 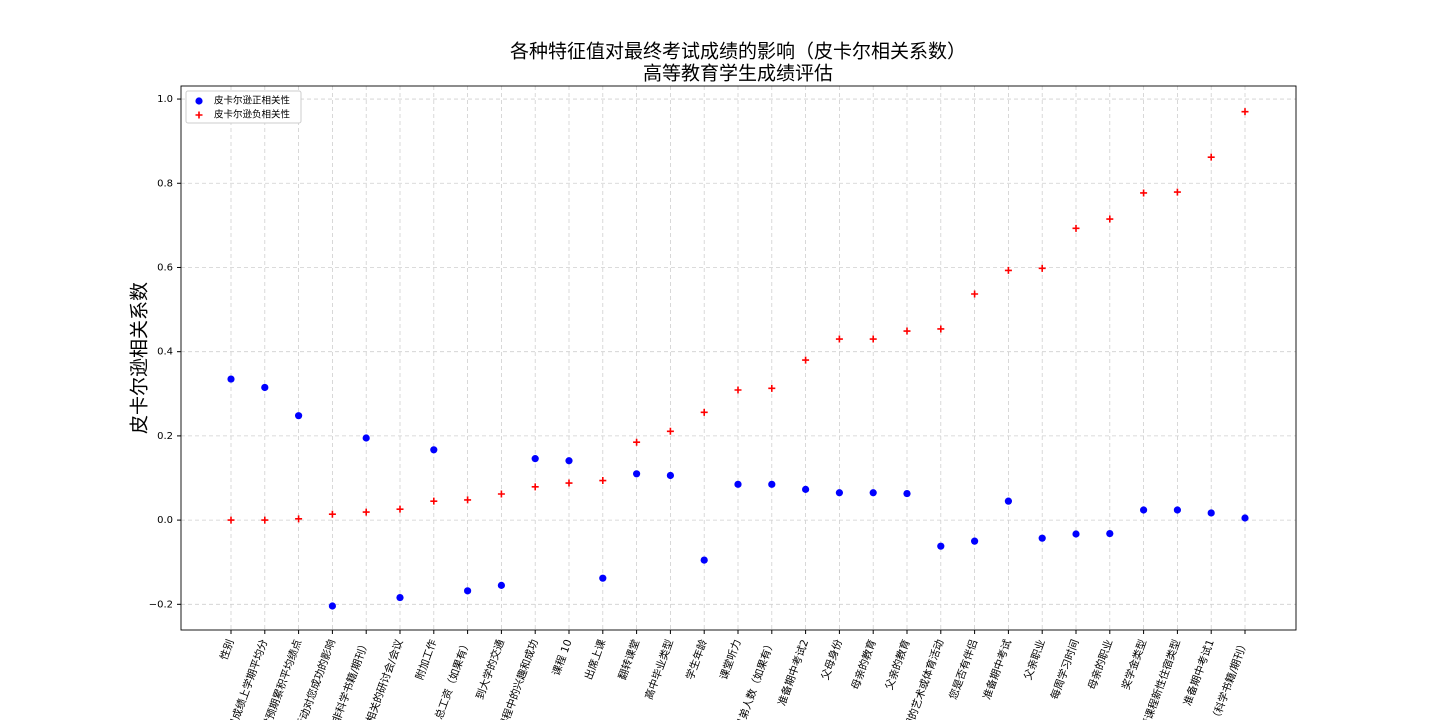 I want to click on x-tick-label: 父亲职业, so click(x=1034, y=660).